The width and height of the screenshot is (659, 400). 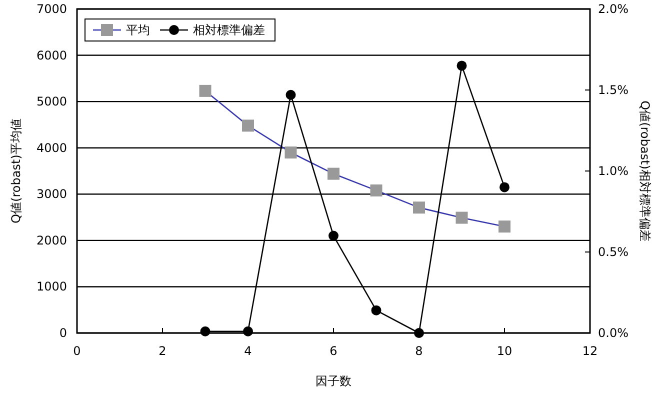 What do you see at coordinates (51, 147) in the screenshot?
I see `y-tick-label: 4000` at bounding box center [51, 147].